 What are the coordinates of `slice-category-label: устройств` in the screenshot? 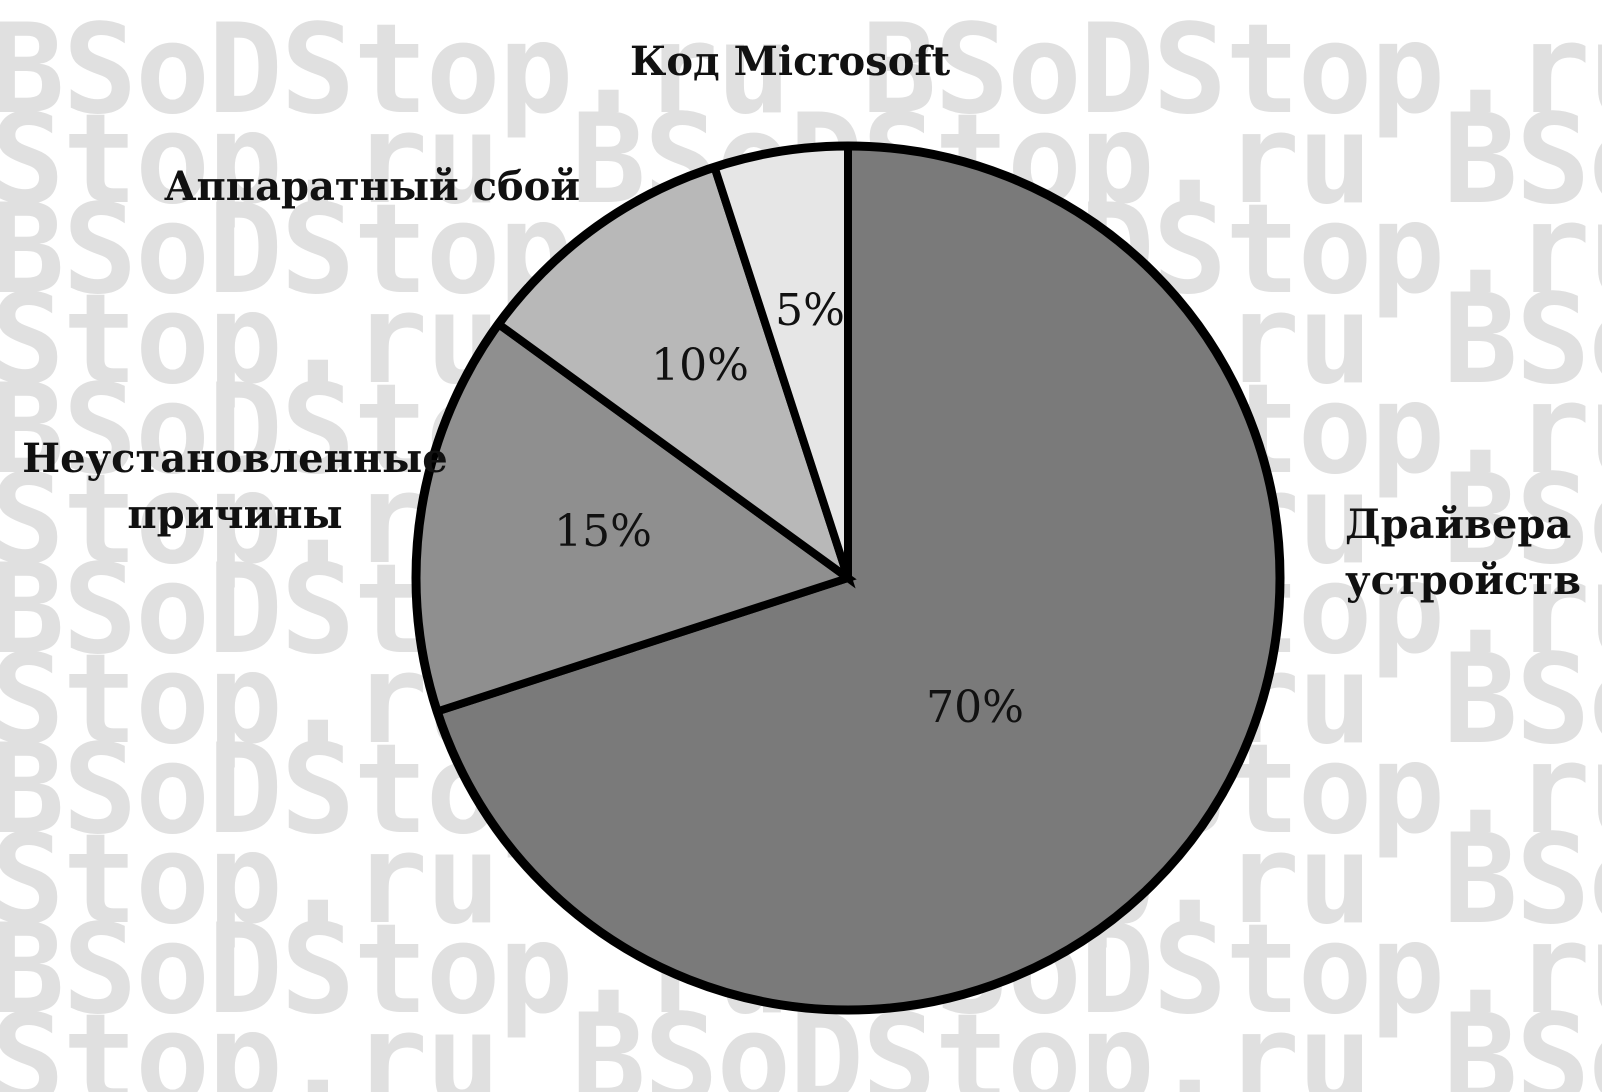 It's located at (1463, 580).